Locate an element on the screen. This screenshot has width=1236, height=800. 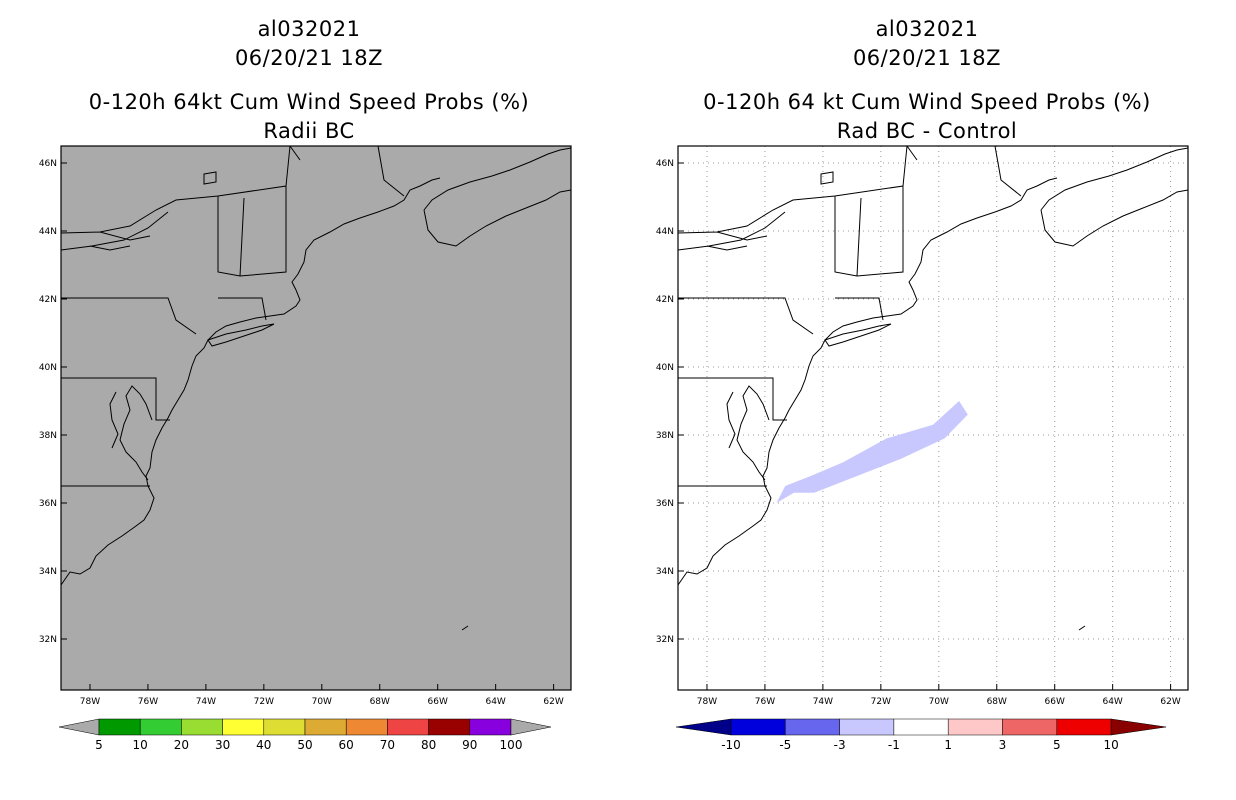
colorbar-label: -5 is located at coordinates (785, 745).